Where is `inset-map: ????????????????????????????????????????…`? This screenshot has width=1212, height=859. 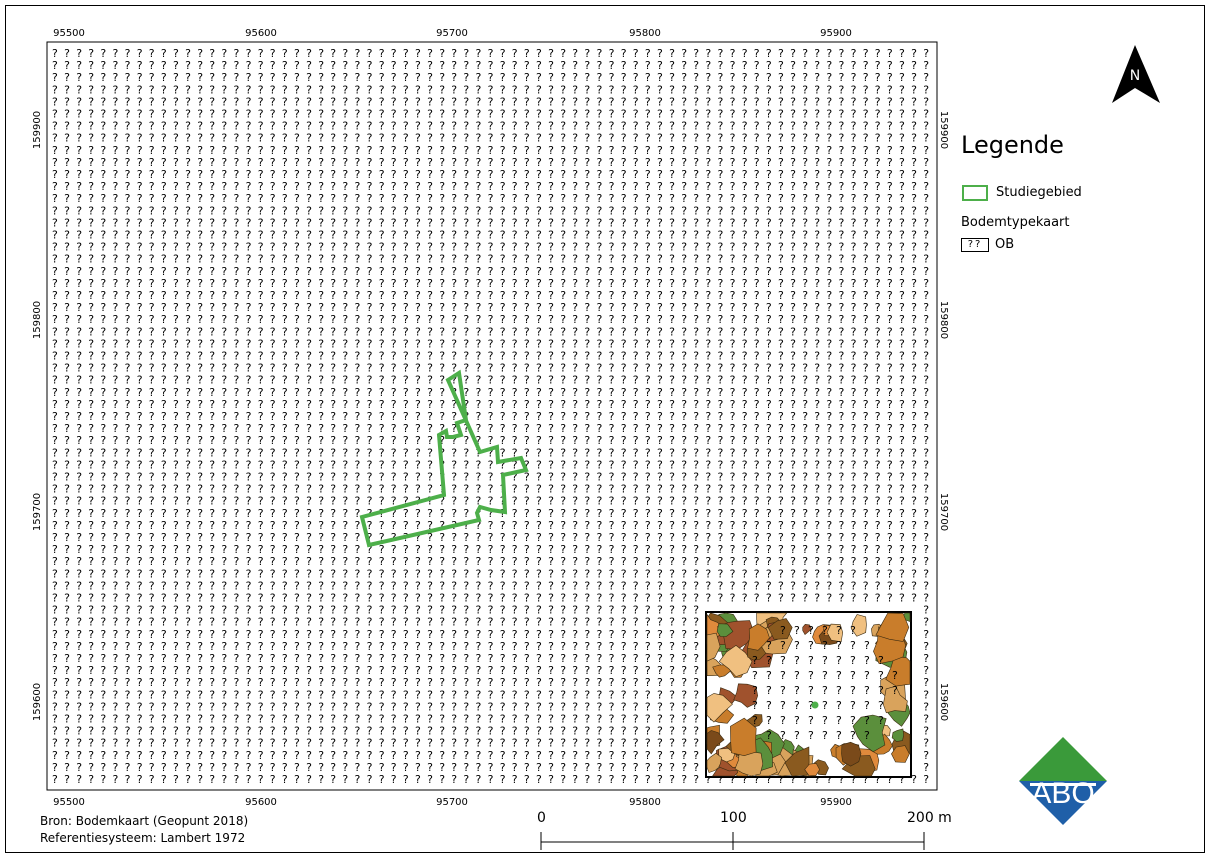
inset-map: ????????????????????????????????????????… is located at coordinates (808, 694).